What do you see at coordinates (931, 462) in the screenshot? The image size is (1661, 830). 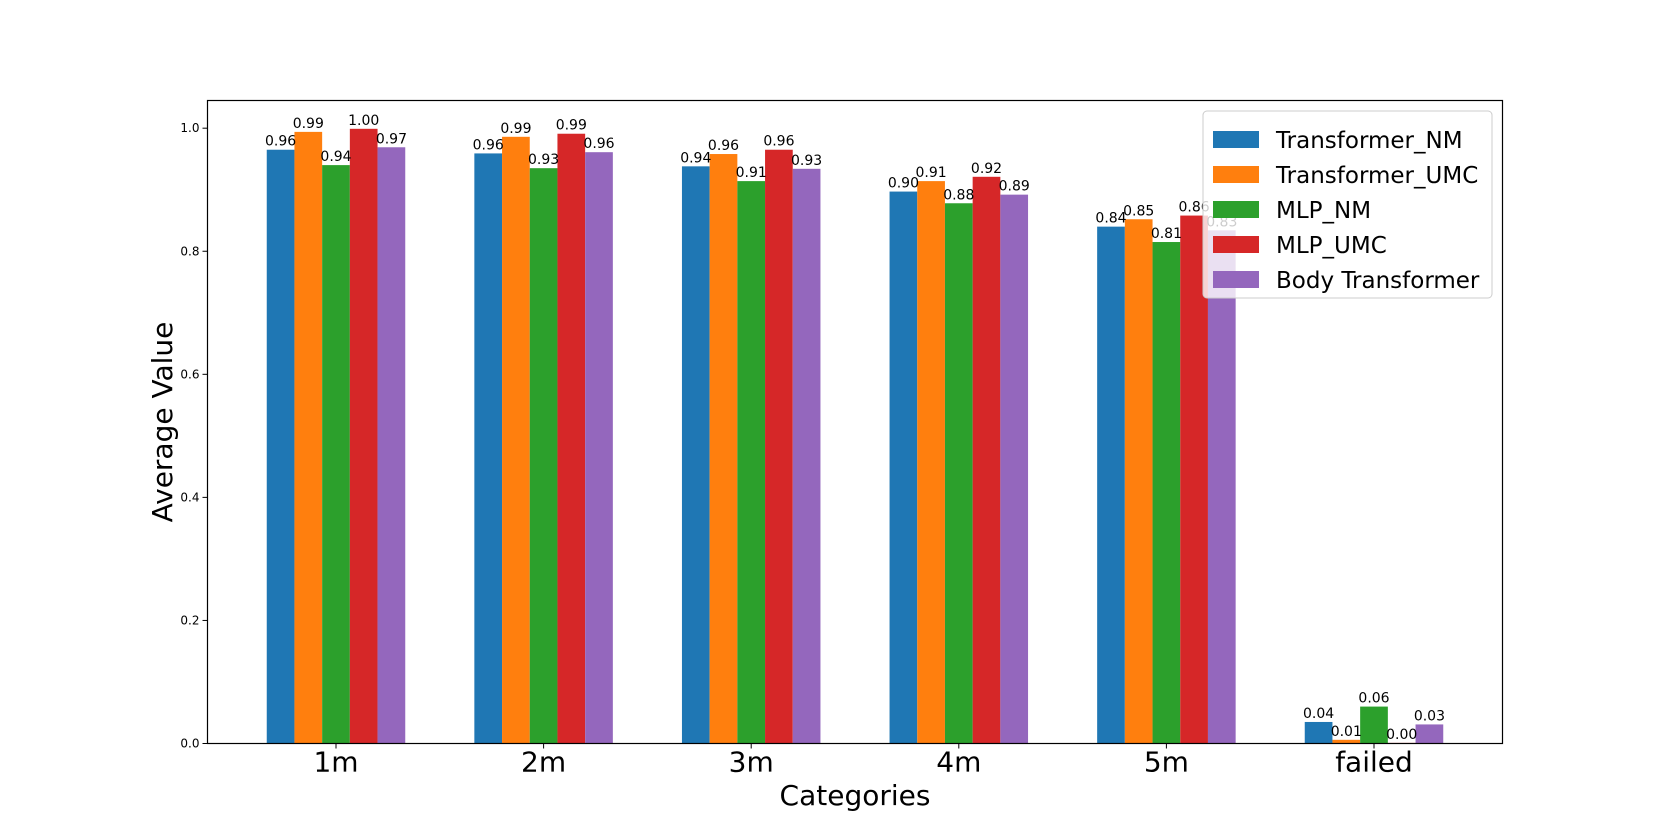 I see `bar-transformer-umc-4m` at bounding box center [931, 462].